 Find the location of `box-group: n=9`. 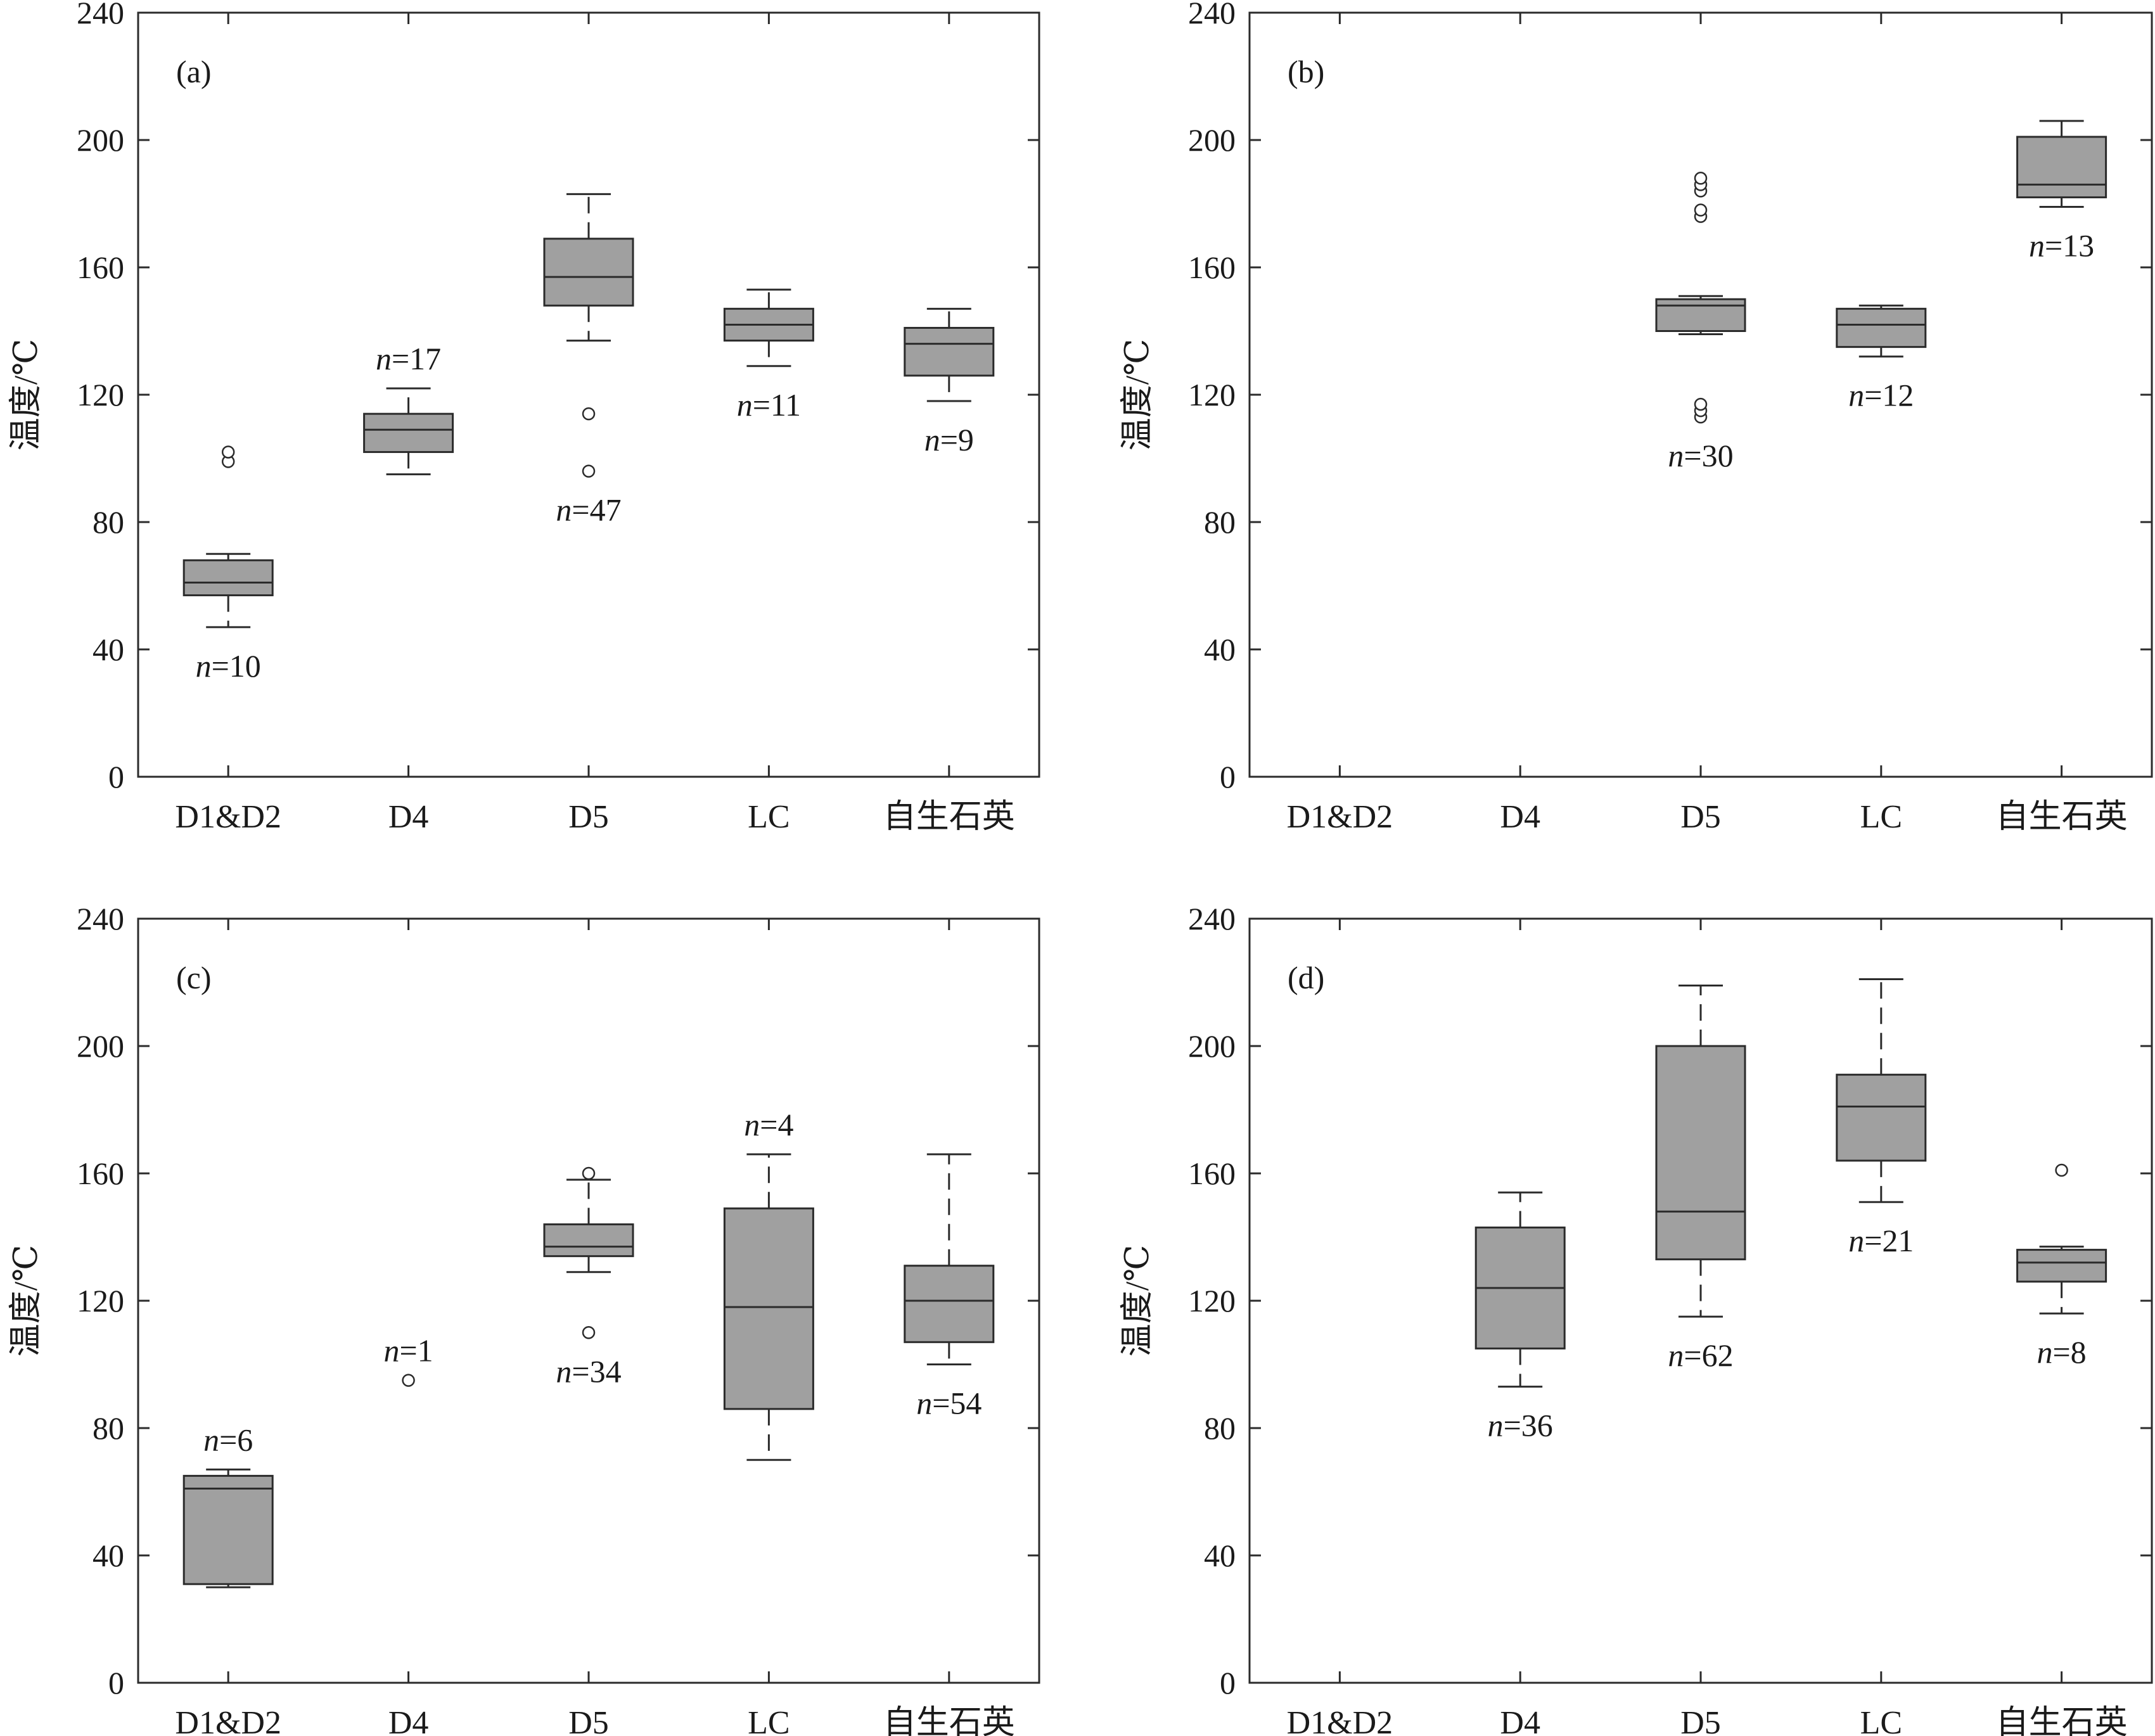

box-group: n=9 is located at coordinates (950, 382).